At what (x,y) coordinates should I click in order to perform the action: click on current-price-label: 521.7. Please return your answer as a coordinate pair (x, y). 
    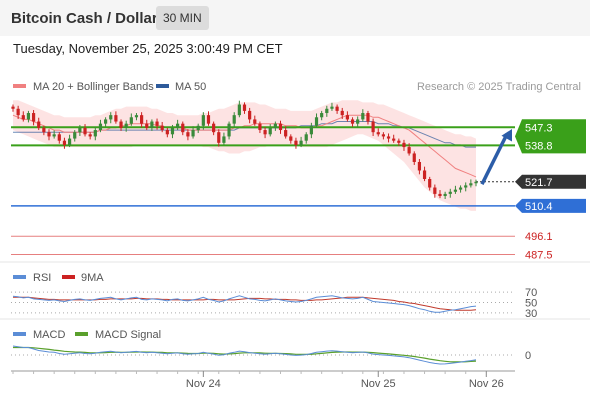
    Looking at the image, I should click on (539, 183).